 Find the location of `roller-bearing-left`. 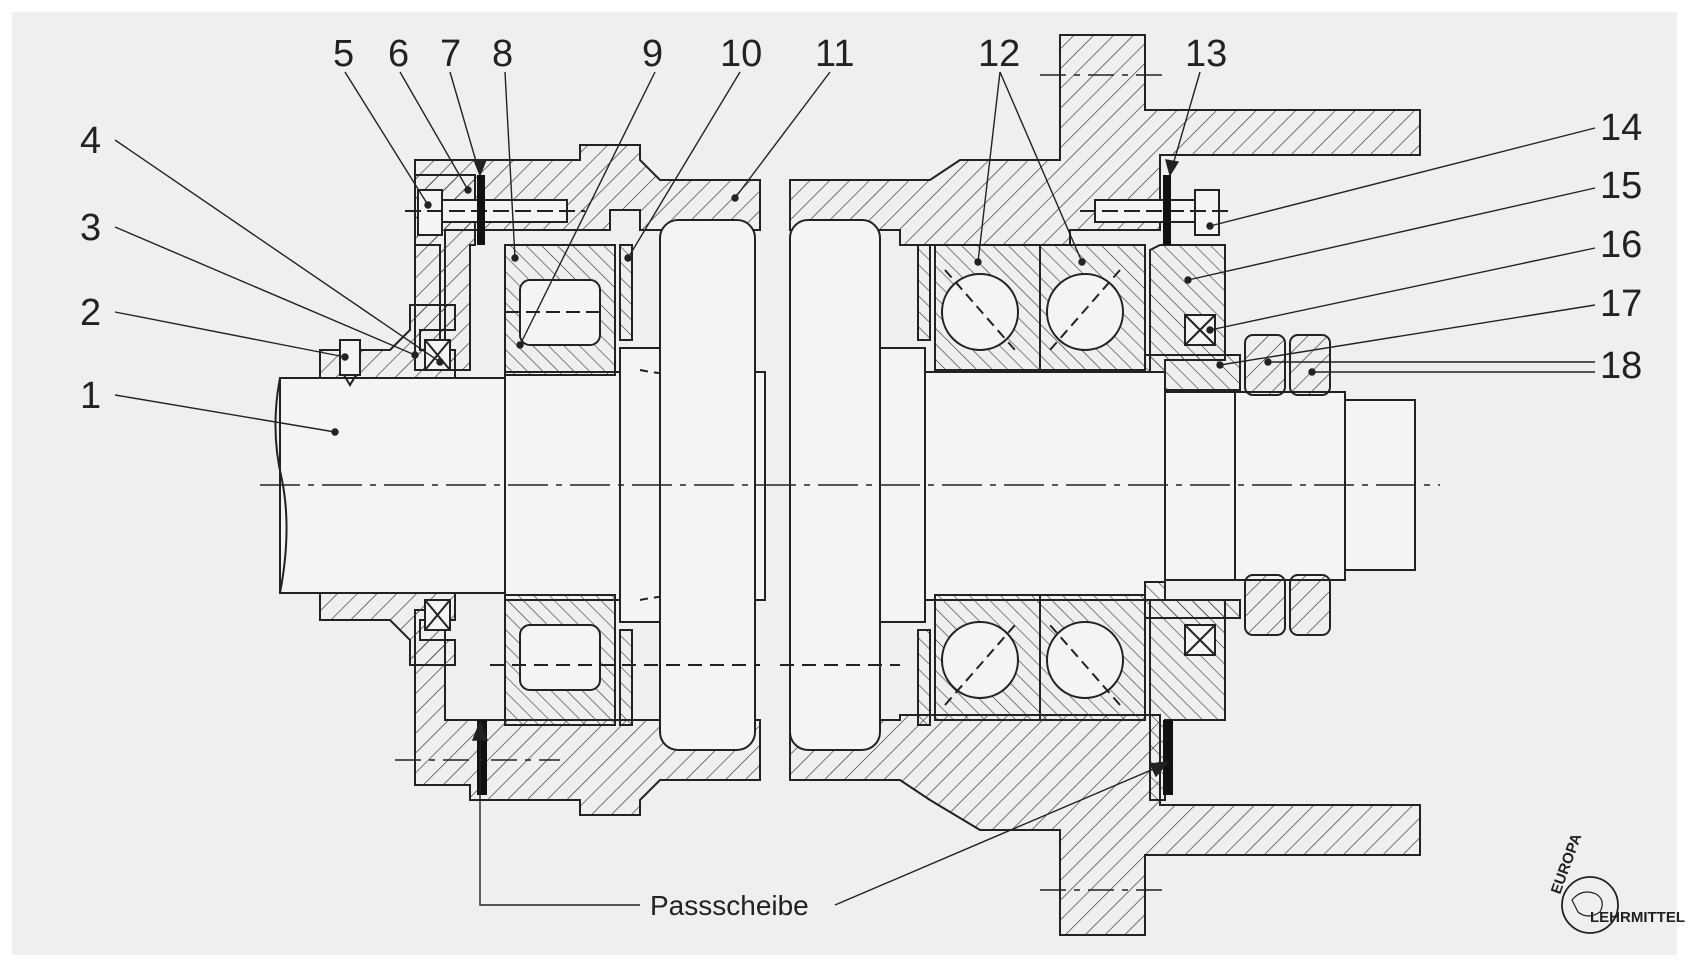

roller-bearing-left is located at coordinates (558, 485).